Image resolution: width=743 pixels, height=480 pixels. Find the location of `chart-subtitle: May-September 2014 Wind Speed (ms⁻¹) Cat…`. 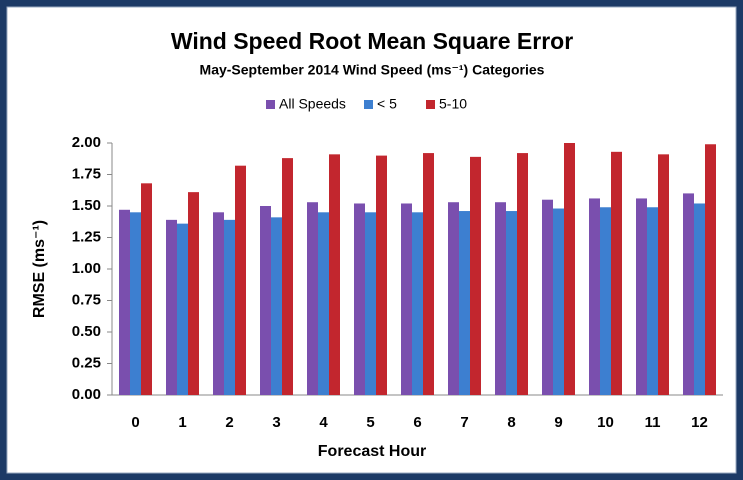

chart-subtitle: May-September 2014 Wind Speed (ms⁻¹) Cat… is located at coordinates (372, 70).